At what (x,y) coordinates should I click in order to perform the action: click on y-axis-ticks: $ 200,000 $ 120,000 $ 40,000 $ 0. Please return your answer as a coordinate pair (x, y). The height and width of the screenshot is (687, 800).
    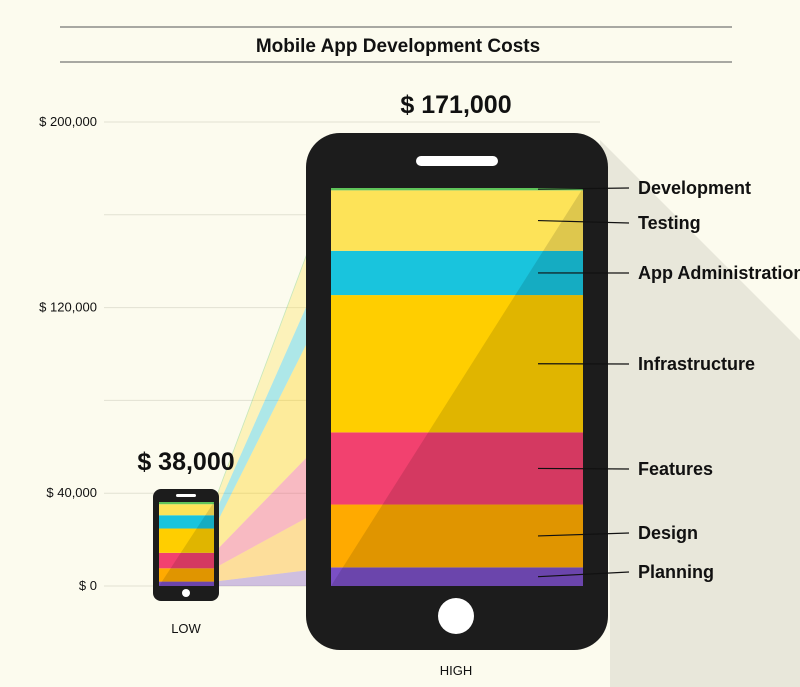
    Looking at the image, I should click on (68, 353).